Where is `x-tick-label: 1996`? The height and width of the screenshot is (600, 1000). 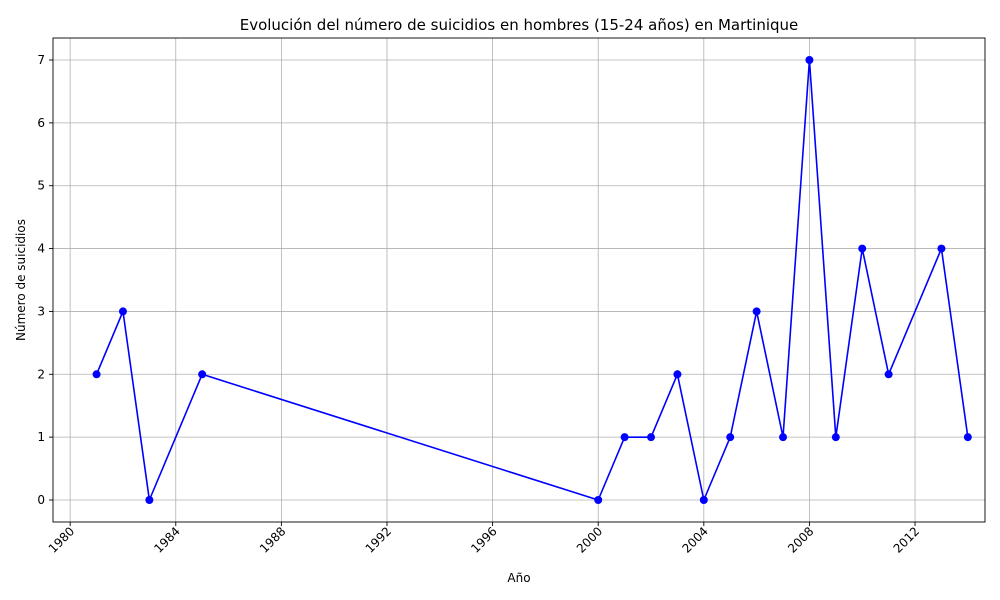
x-tick-label: 1996 is located at coordinates (483, 539).